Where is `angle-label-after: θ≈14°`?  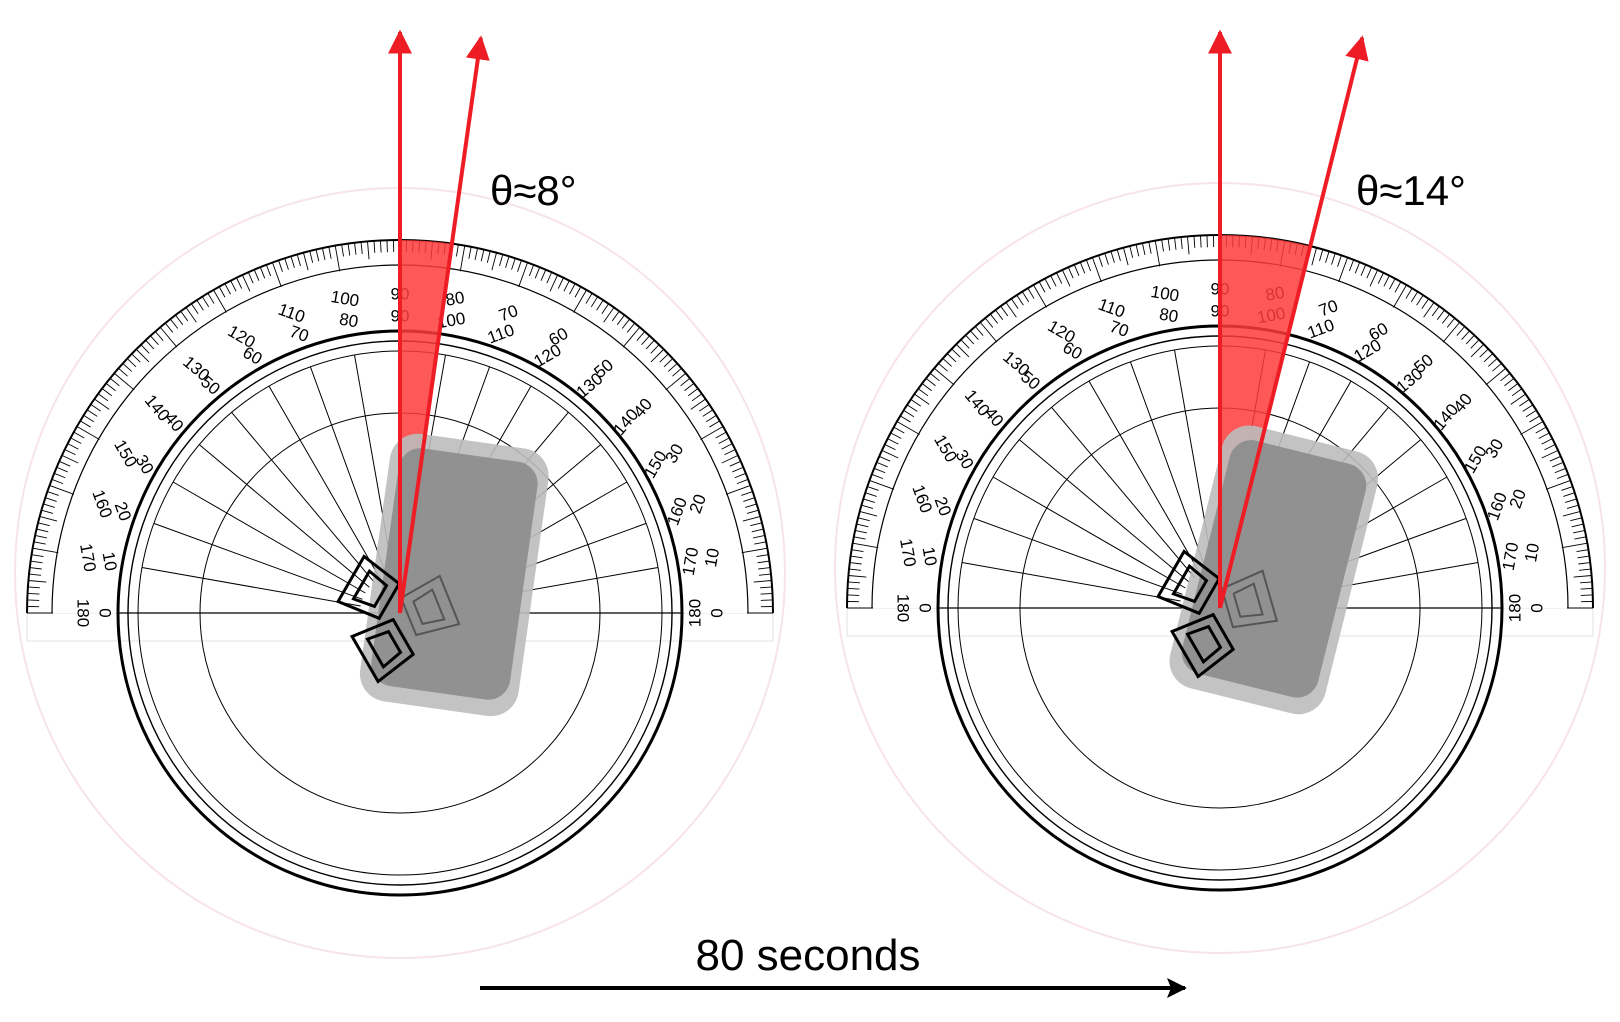 angle-label-after: θ≈14° is located at coordinates (1411, 190).